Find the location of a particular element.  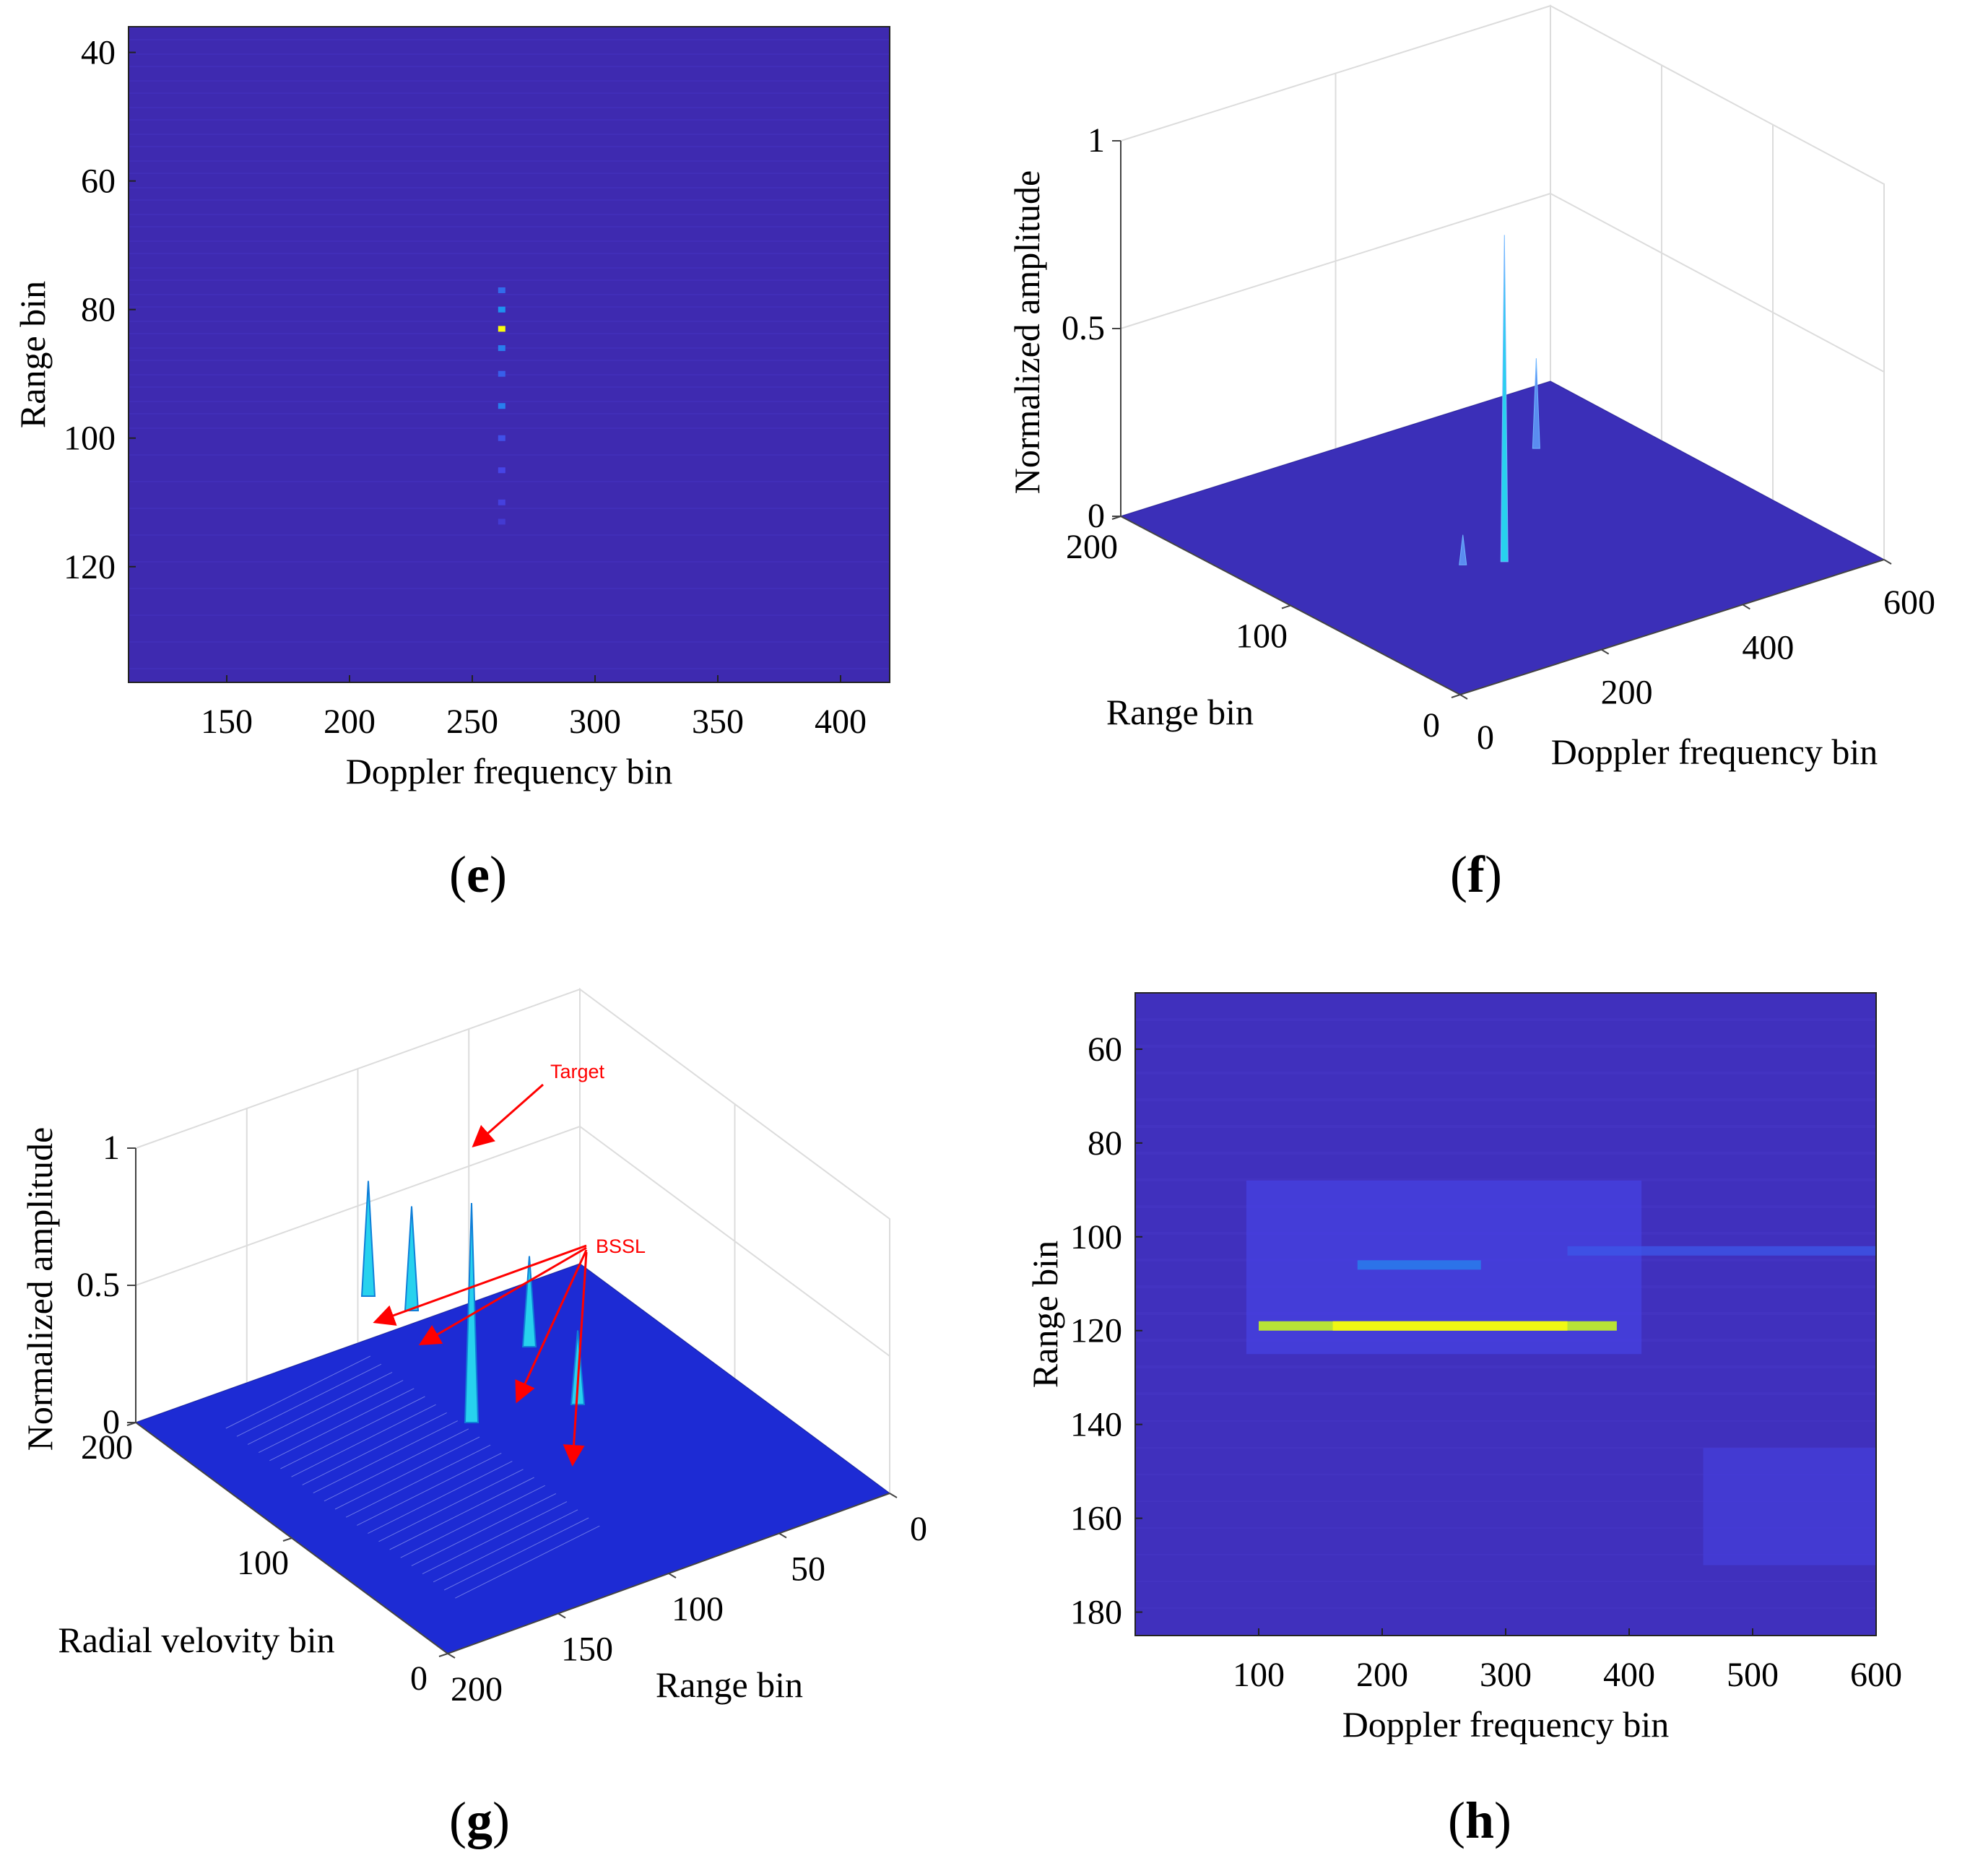

y-tick-label: 0 is located at coordinates (1431, 725).